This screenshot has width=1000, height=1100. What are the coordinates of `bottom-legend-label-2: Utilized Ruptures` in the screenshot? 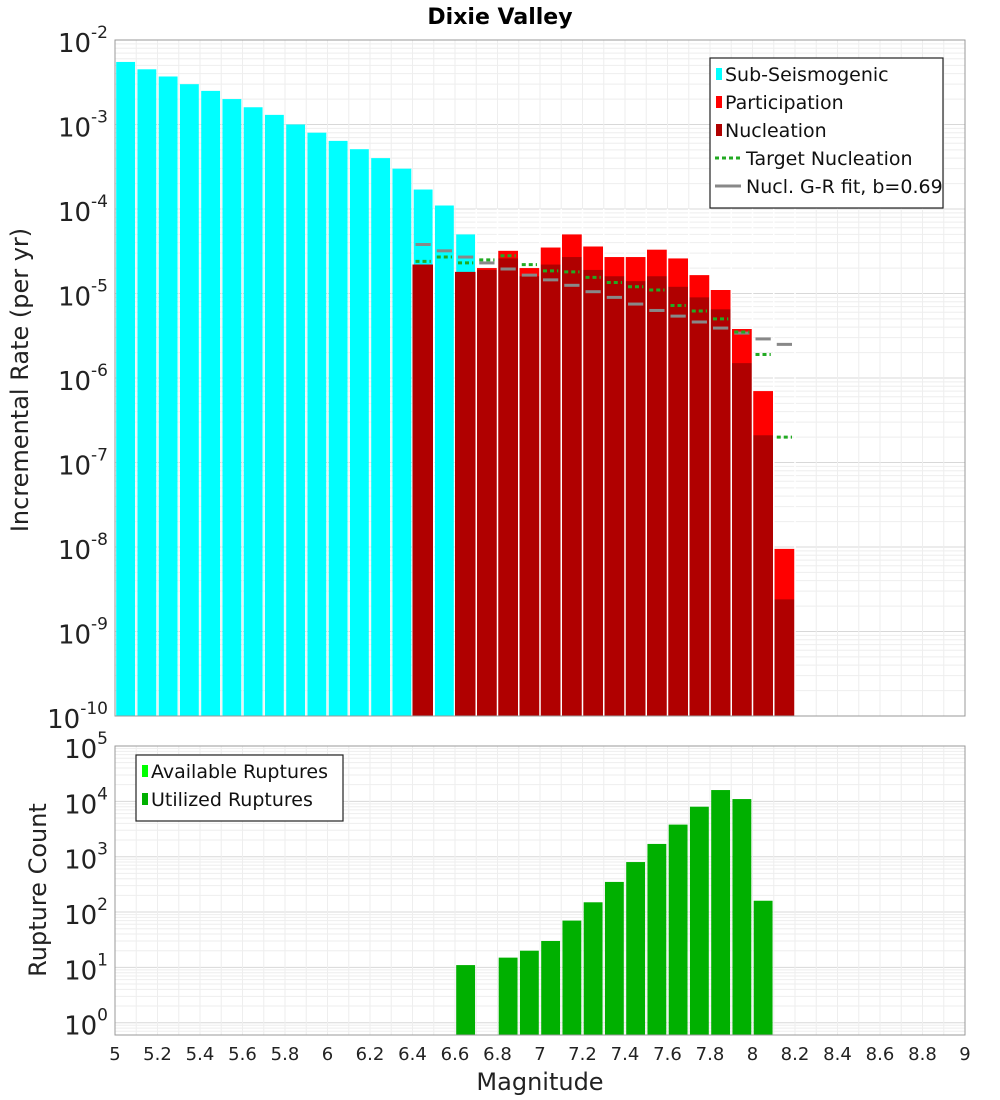 It's located at (232, 800).